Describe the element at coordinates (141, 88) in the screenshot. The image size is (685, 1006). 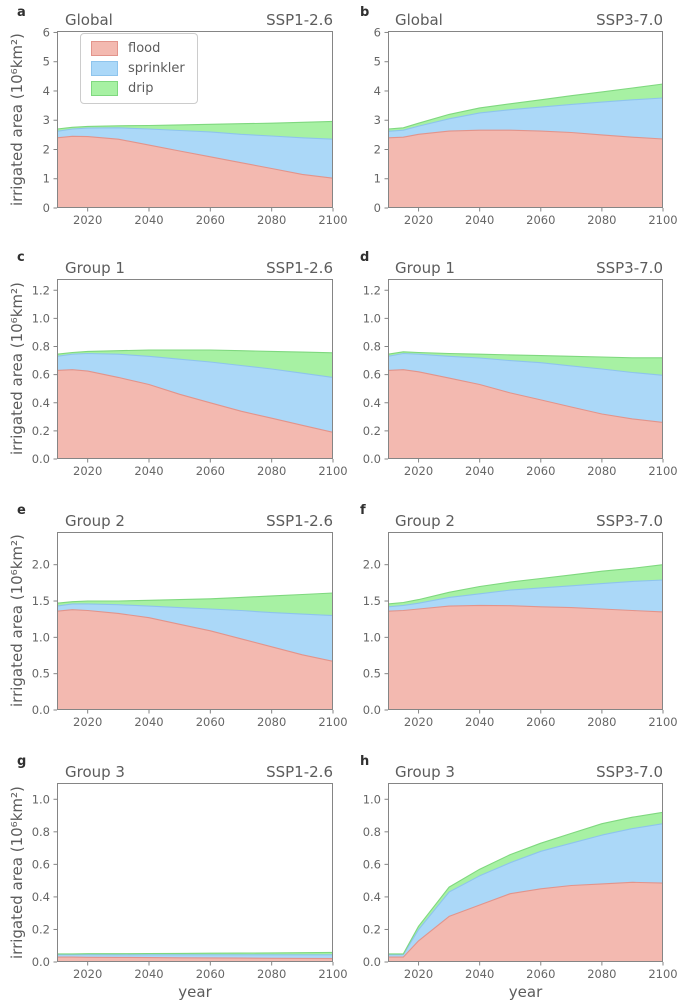
I see `legend-label-drip: drip` at that location.